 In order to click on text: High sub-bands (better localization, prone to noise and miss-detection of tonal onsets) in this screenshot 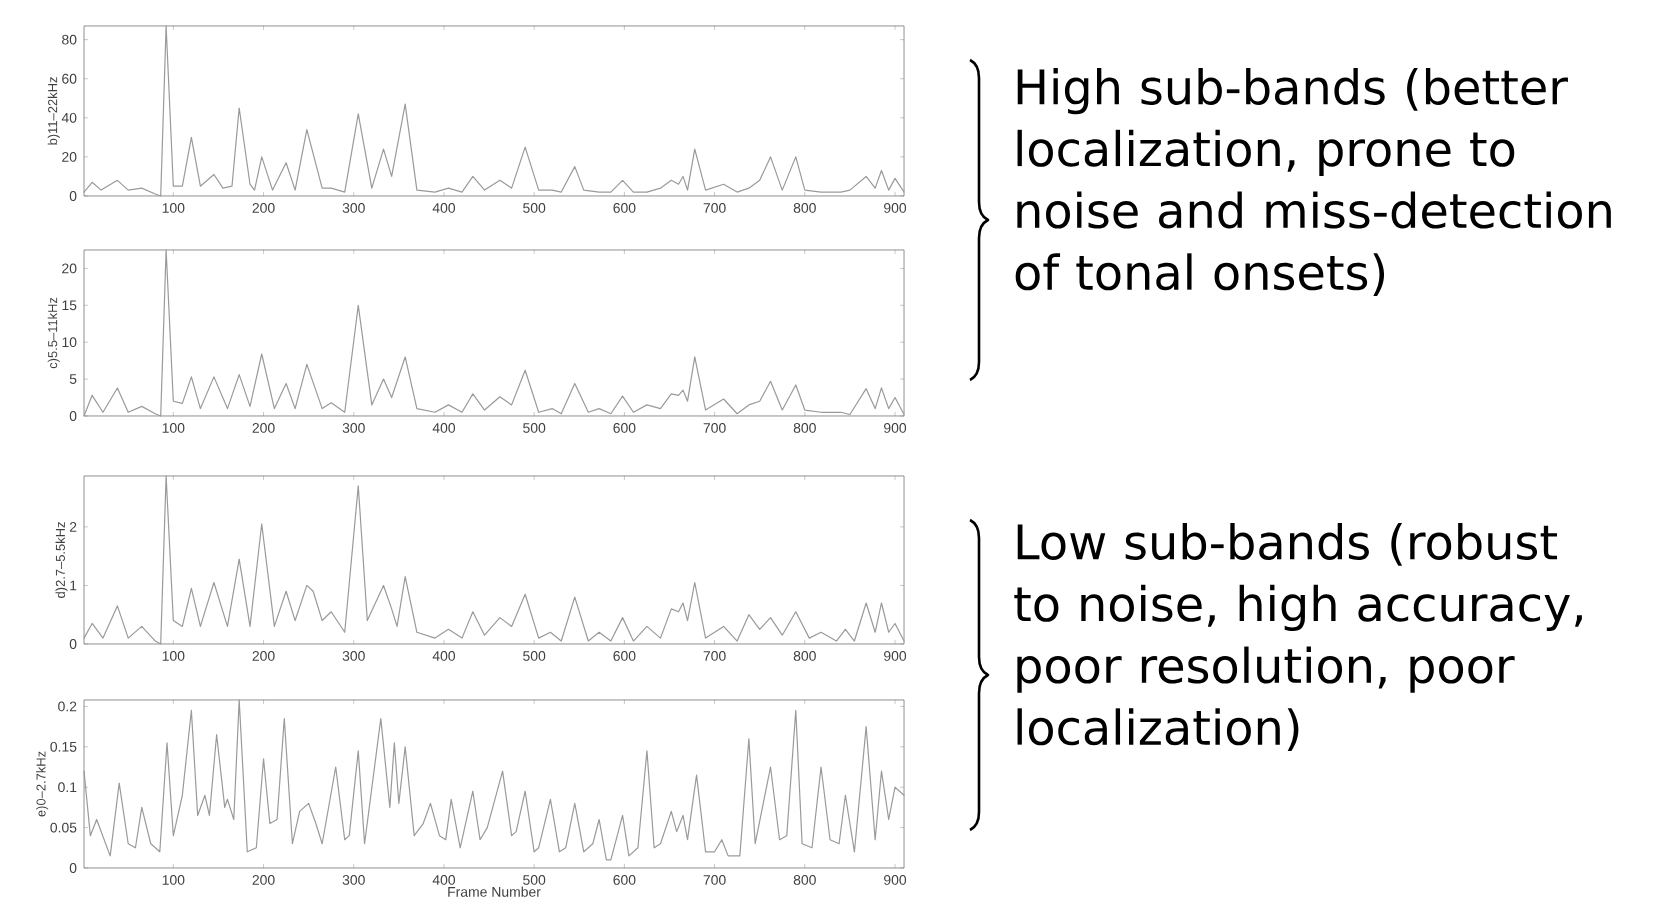, I will do `click(1313, 182)`.